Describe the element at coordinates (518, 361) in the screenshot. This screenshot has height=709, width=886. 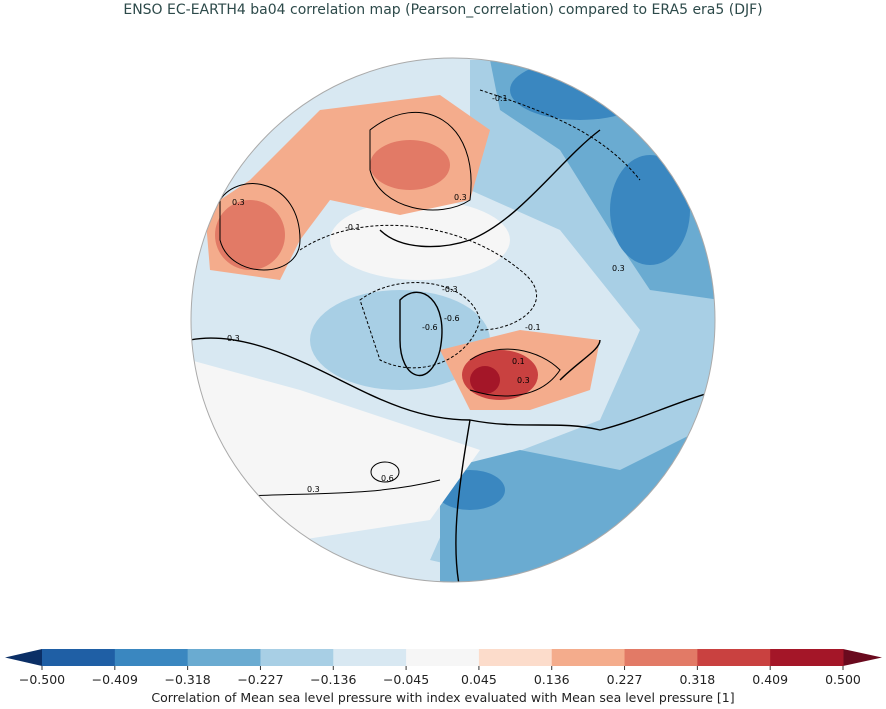
I see `contour-label: 0.1` at that location.